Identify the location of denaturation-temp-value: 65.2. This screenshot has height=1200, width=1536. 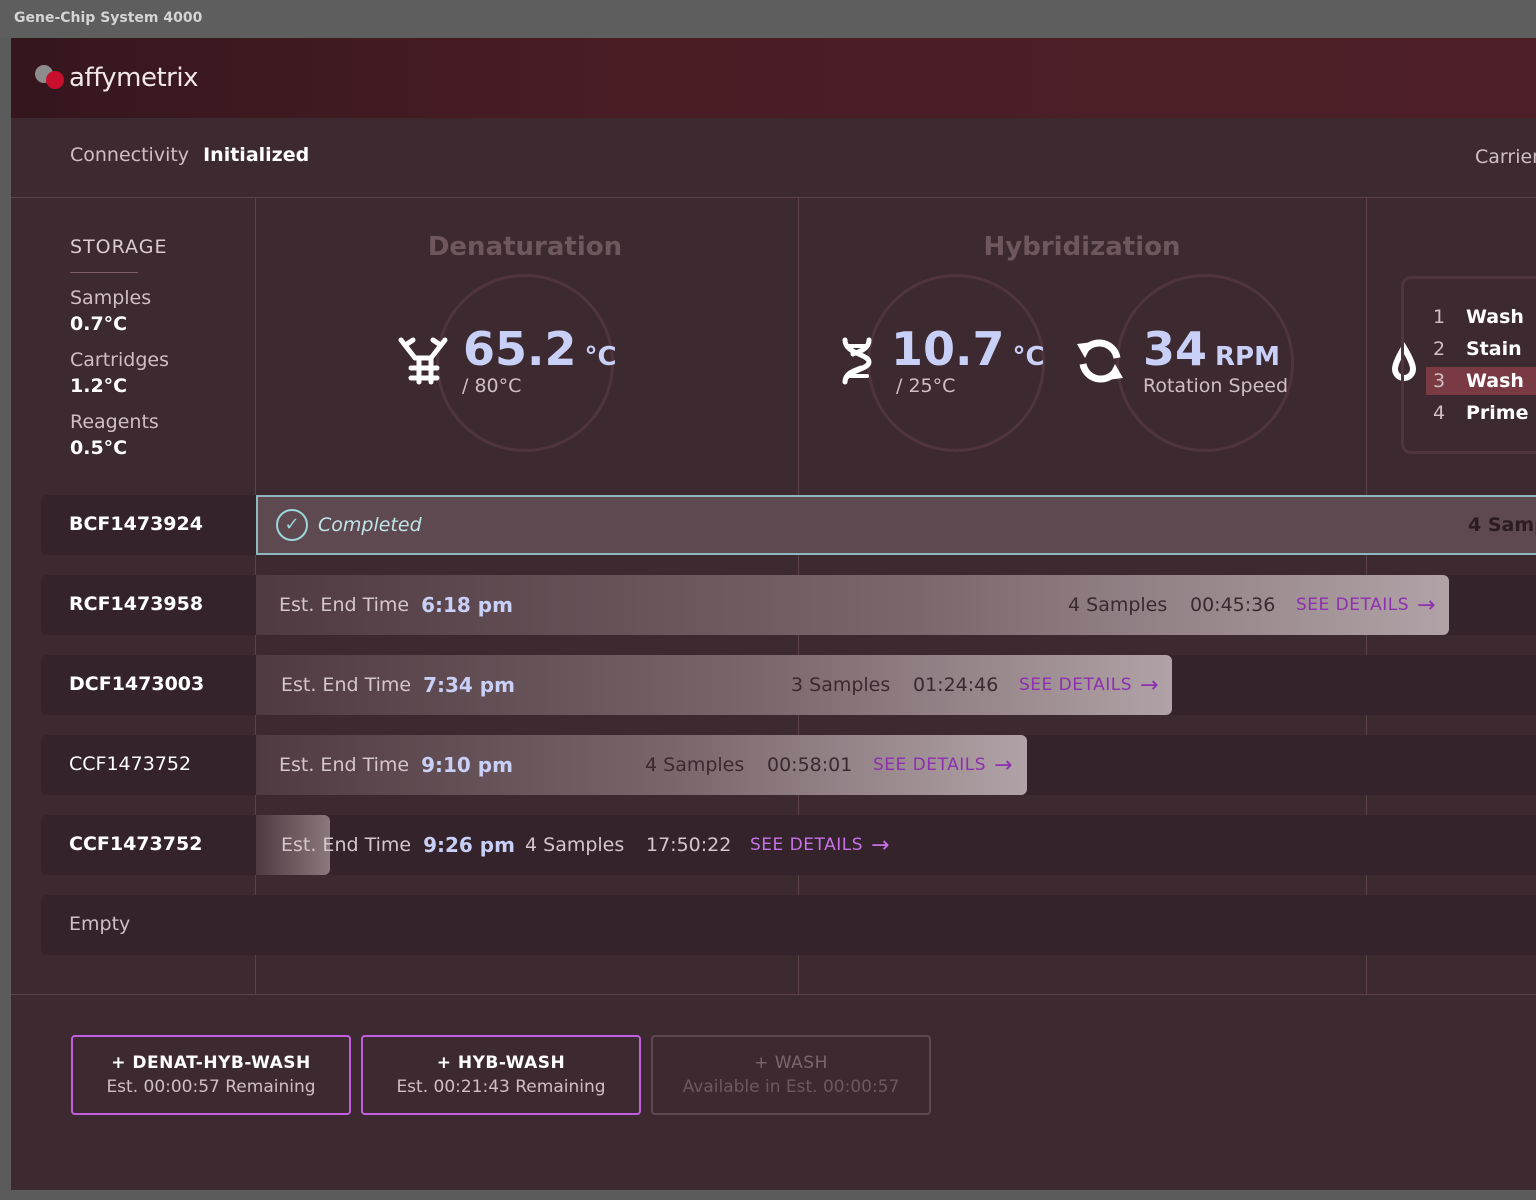
(520, 349).